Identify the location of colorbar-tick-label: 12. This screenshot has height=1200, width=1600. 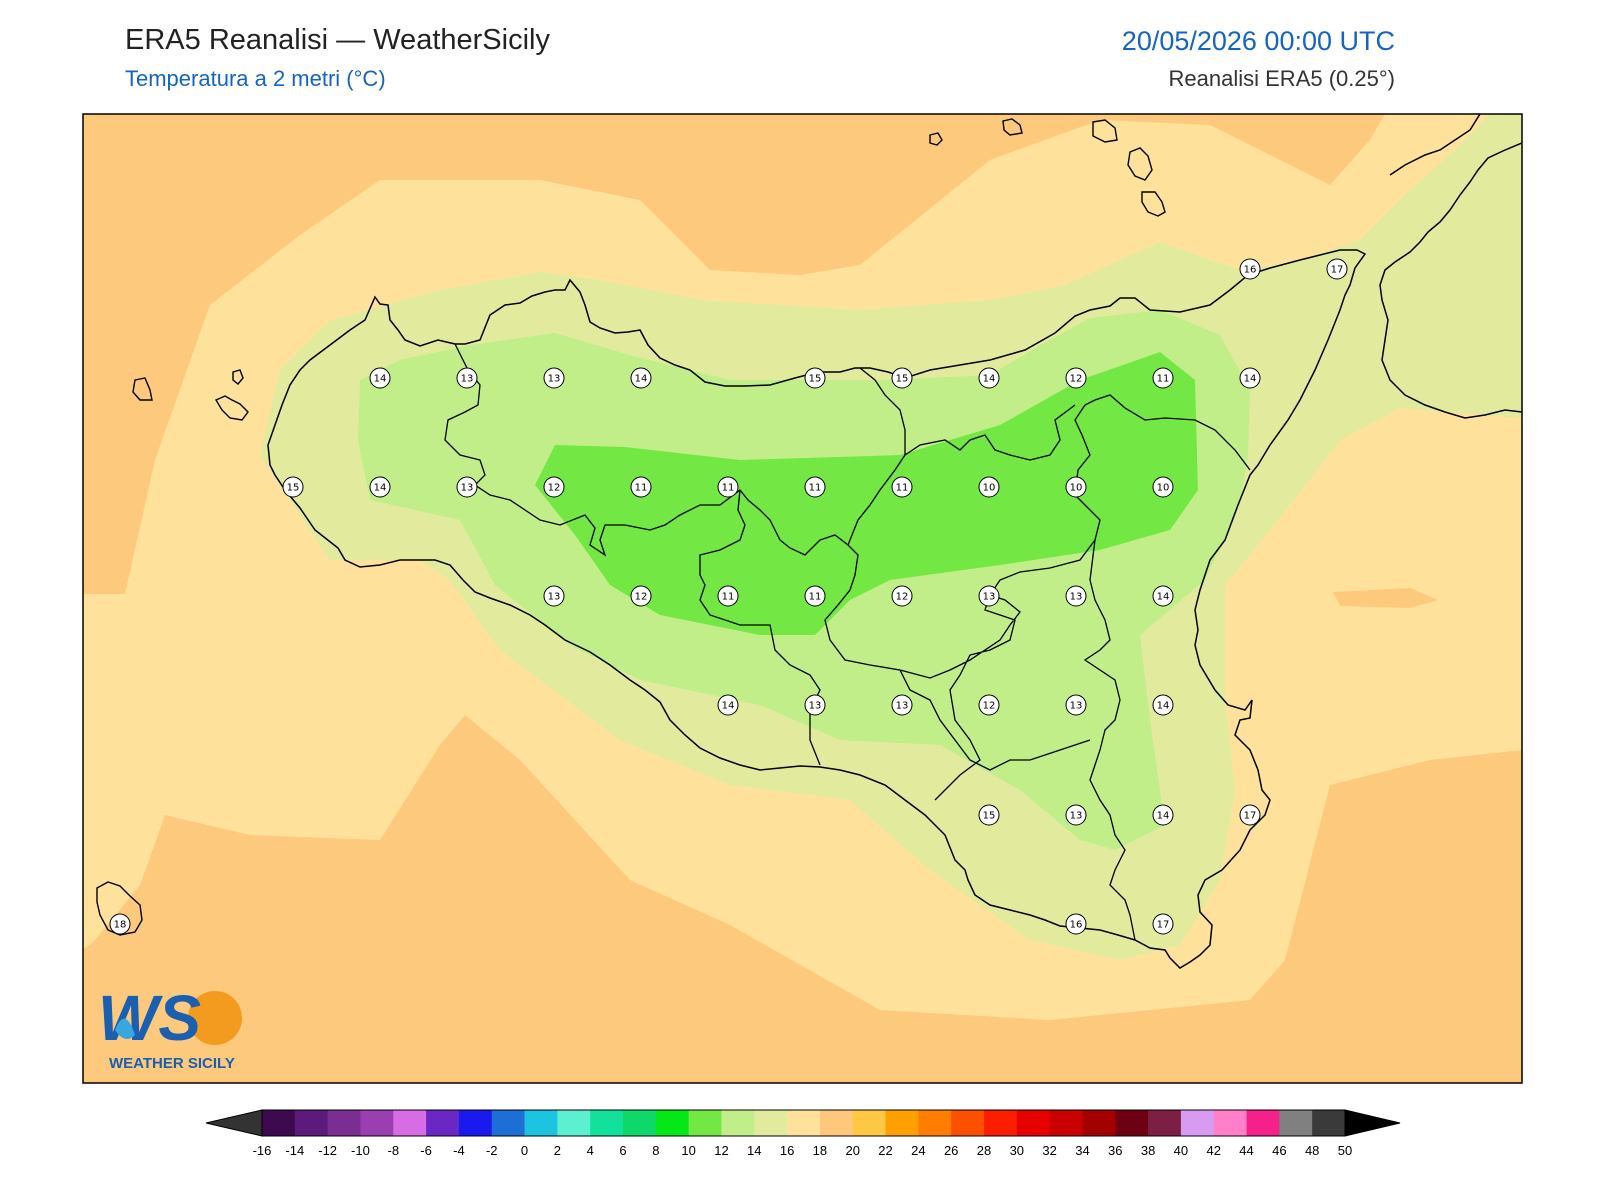
(721, 1150).